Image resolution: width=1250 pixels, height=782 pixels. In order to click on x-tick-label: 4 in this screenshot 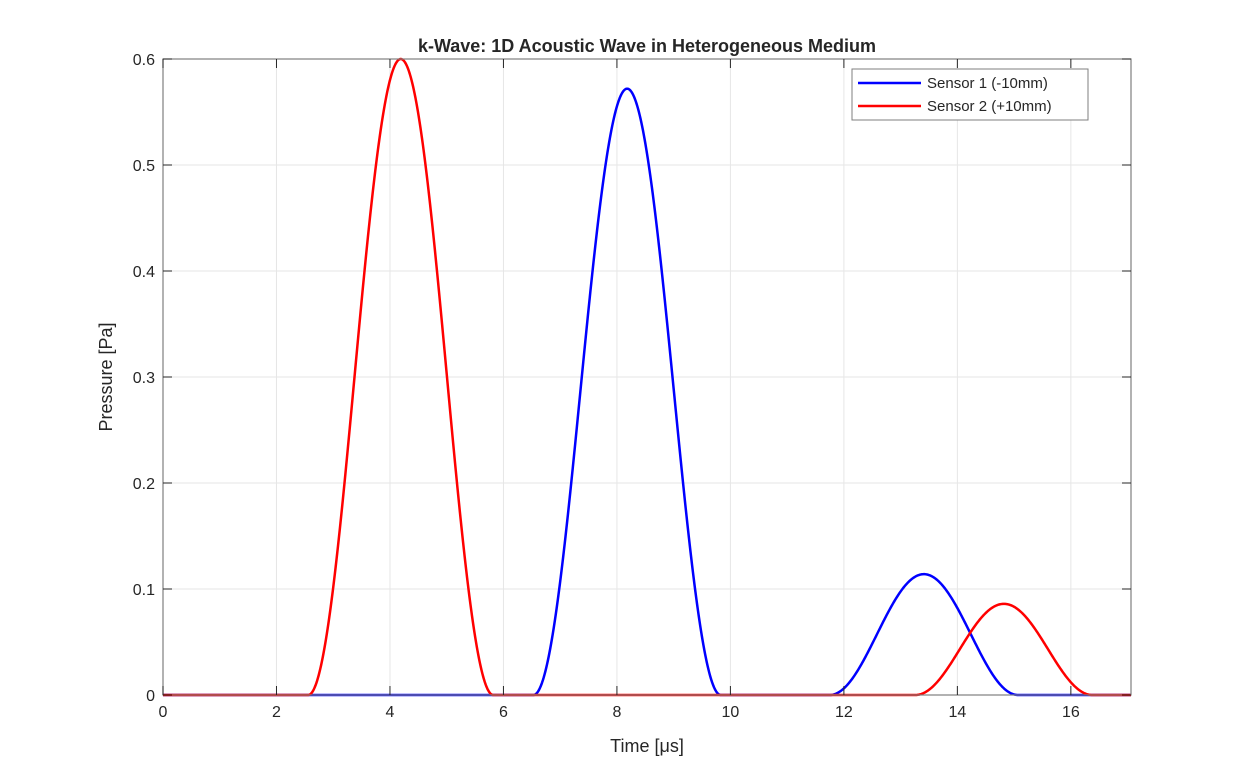, I will do `click(390, 712)`.